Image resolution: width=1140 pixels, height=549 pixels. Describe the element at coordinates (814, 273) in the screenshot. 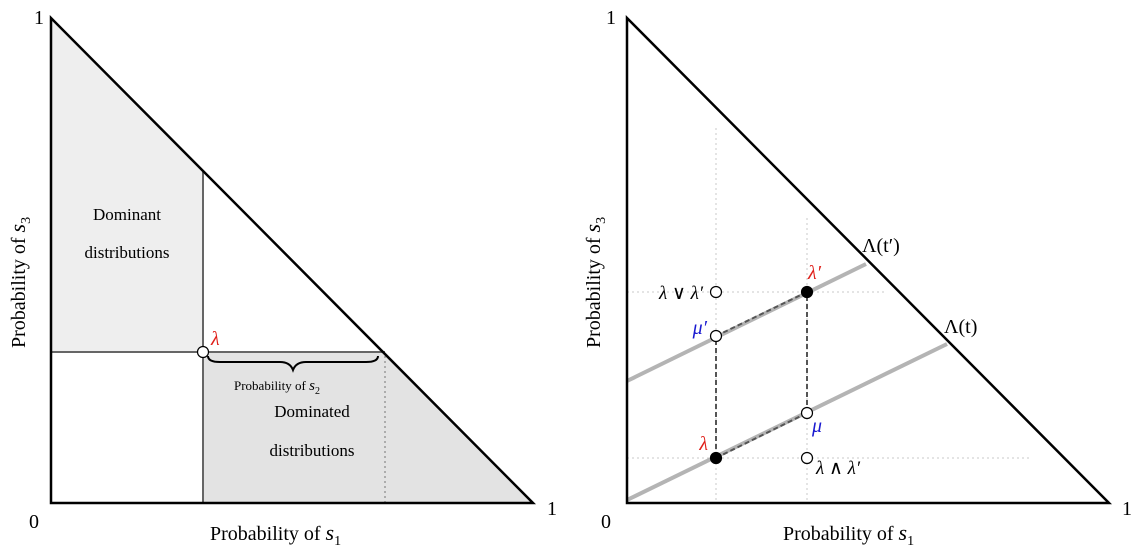

I see `lambda-prime-label: λ′` at that location.